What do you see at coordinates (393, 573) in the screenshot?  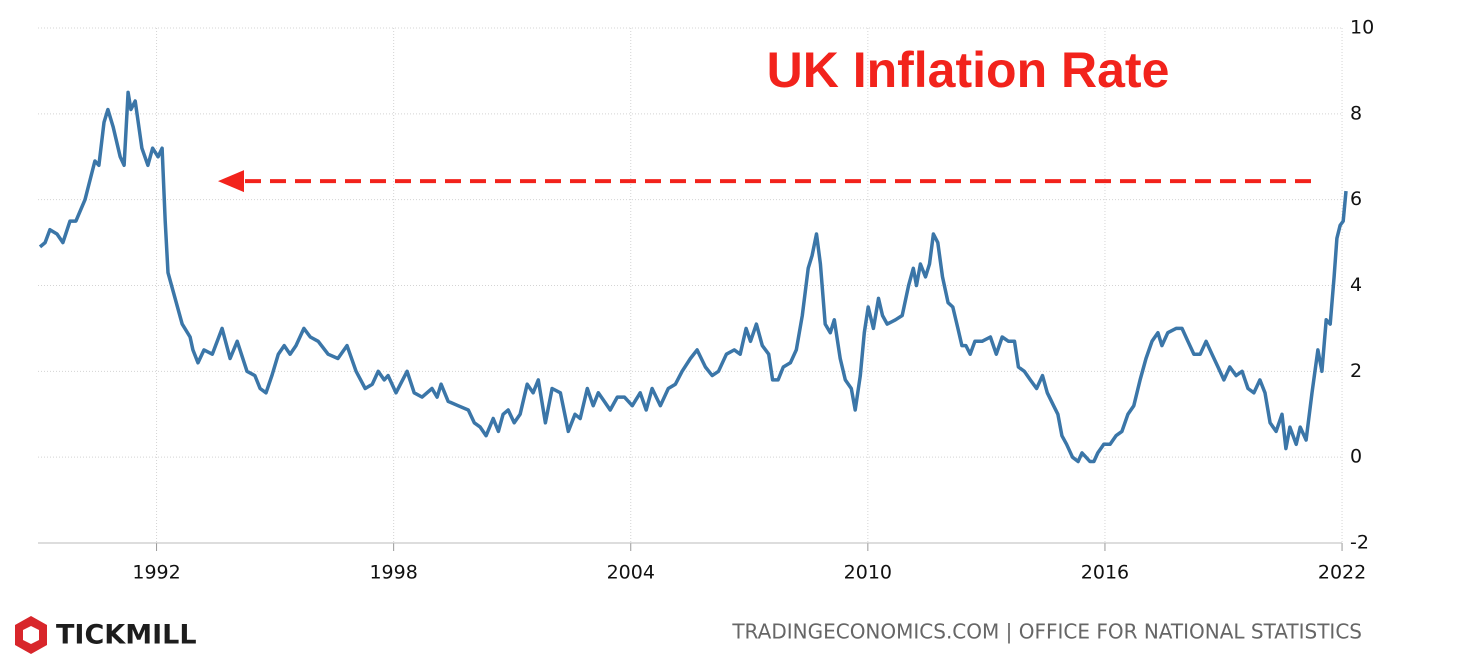 I see `x-tick-label: 1998` at bounding box center [393, 573].